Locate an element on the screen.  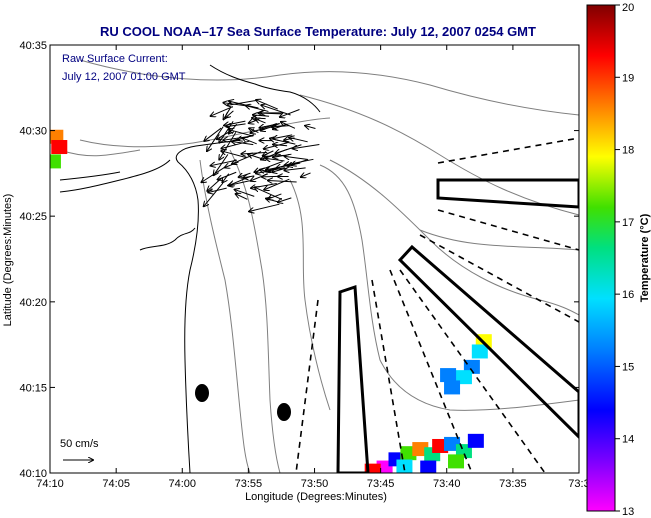
x-tick-label: 73:55 is located at coordinates (249, 484).